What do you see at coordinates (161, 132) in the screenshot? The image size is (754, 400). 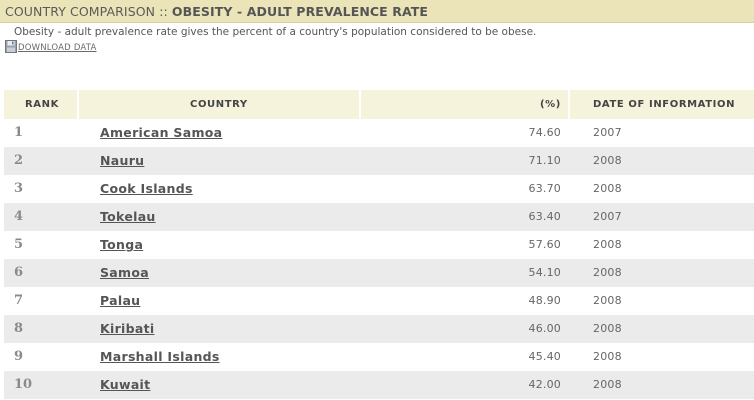 I see `country-link: American Samoa` at bounding box center [161, 132].